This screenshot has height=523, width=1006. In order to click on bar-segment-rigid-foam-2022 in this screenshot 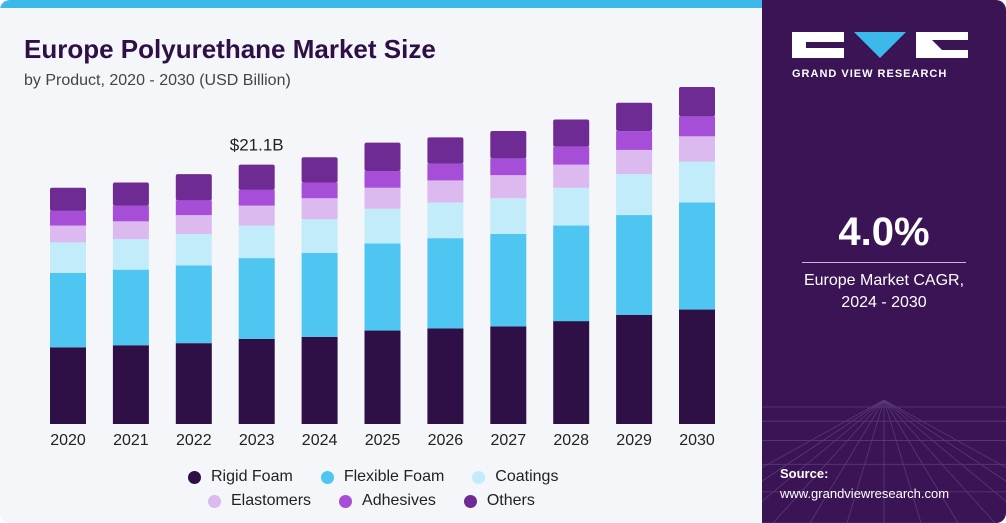, I will do `click(193, 383)`.